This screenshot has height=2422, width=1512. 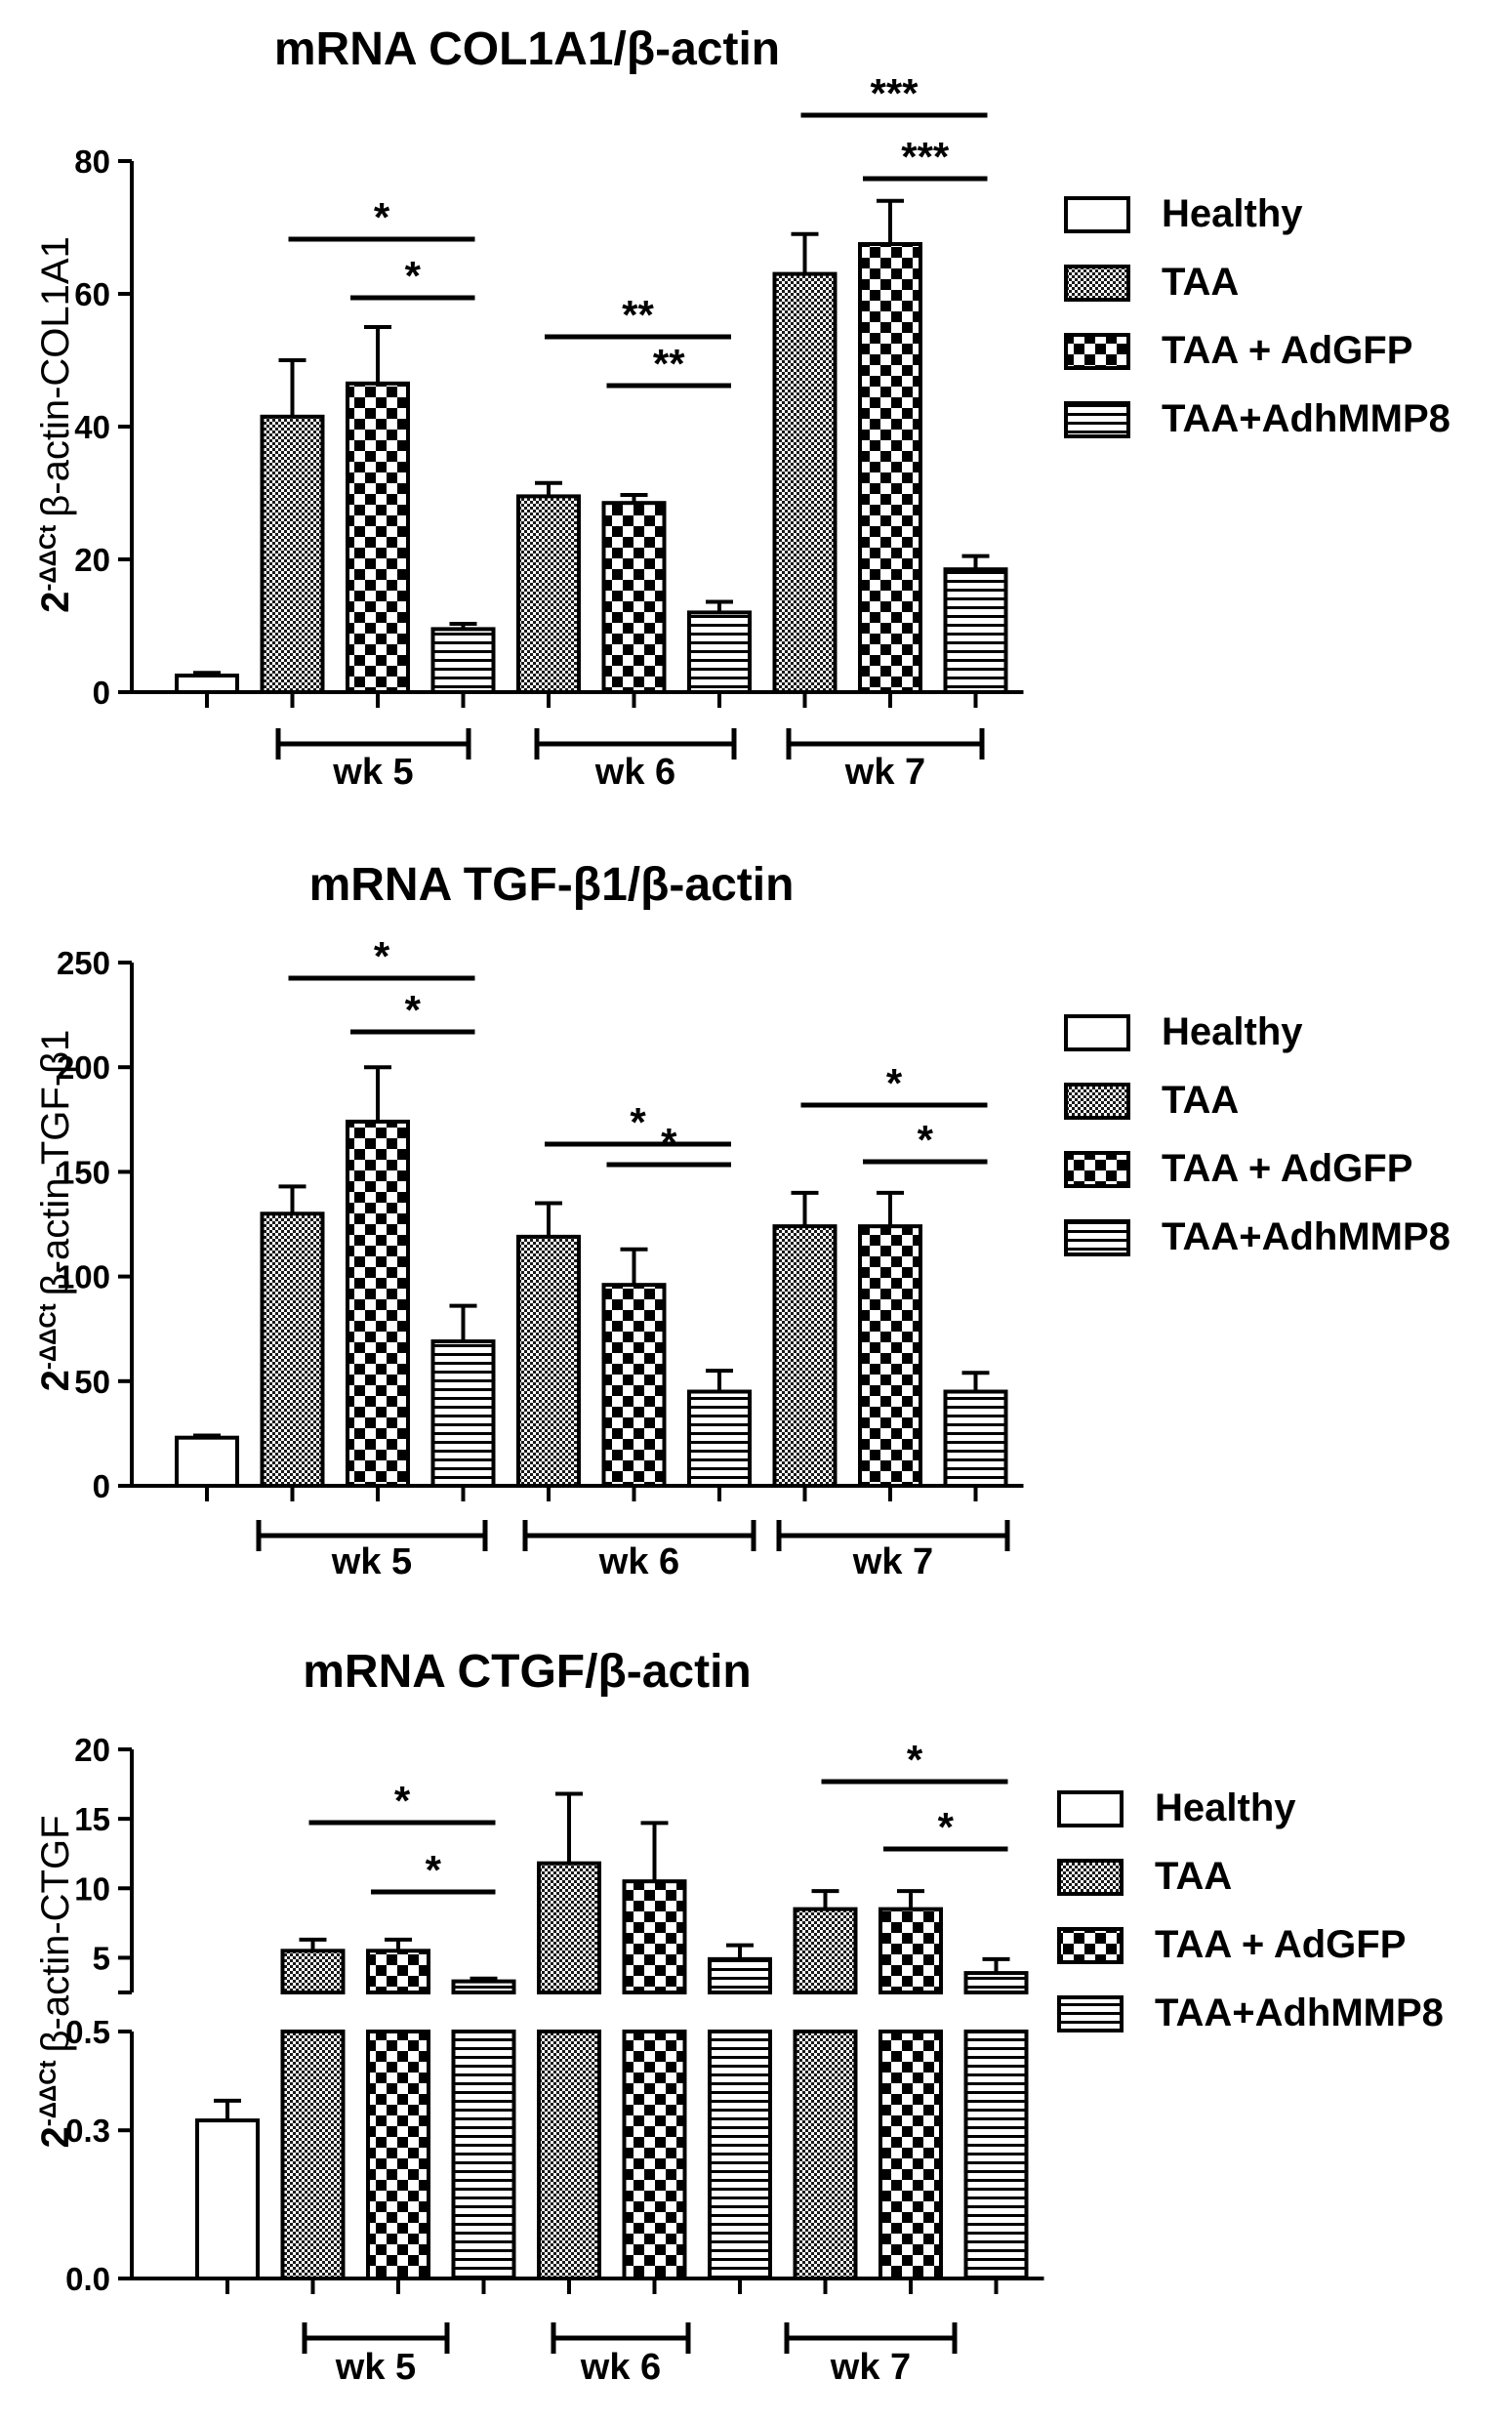 What do you see at coordinates (996, 1983) in the screenshot?
I see `bar-taa-adhmmp8-wk-7-upper` at bounding box center [996, 1983].